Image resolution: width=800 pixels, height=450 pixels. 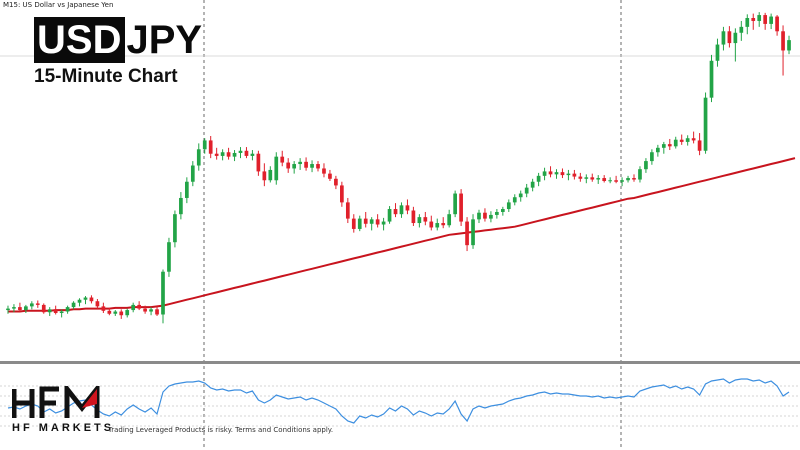 I want to click on pair-quote-label: JPY, so click(x=164, y=40).